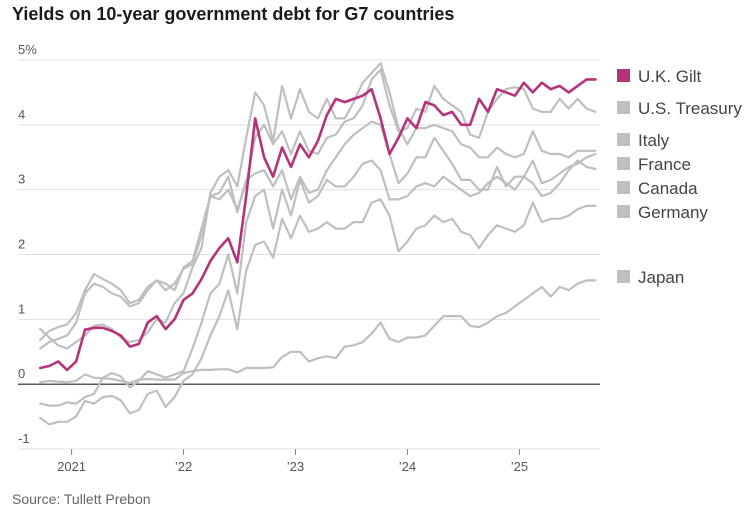  Describe the element at coordinates (21, 244) in the screenshot. I see `y-tick-label: 2` at that location.